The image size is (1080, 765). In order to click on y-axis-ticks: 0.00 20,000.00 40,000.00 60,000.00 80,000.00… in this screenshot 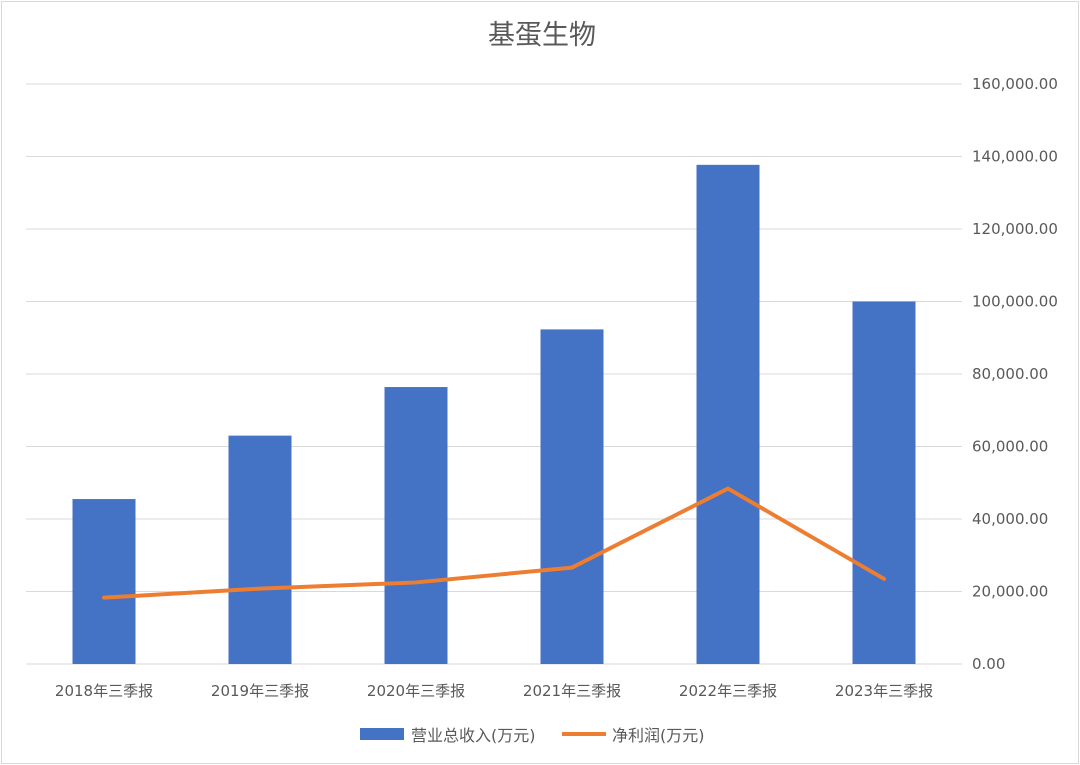, I will do `click(1015, 374)`.